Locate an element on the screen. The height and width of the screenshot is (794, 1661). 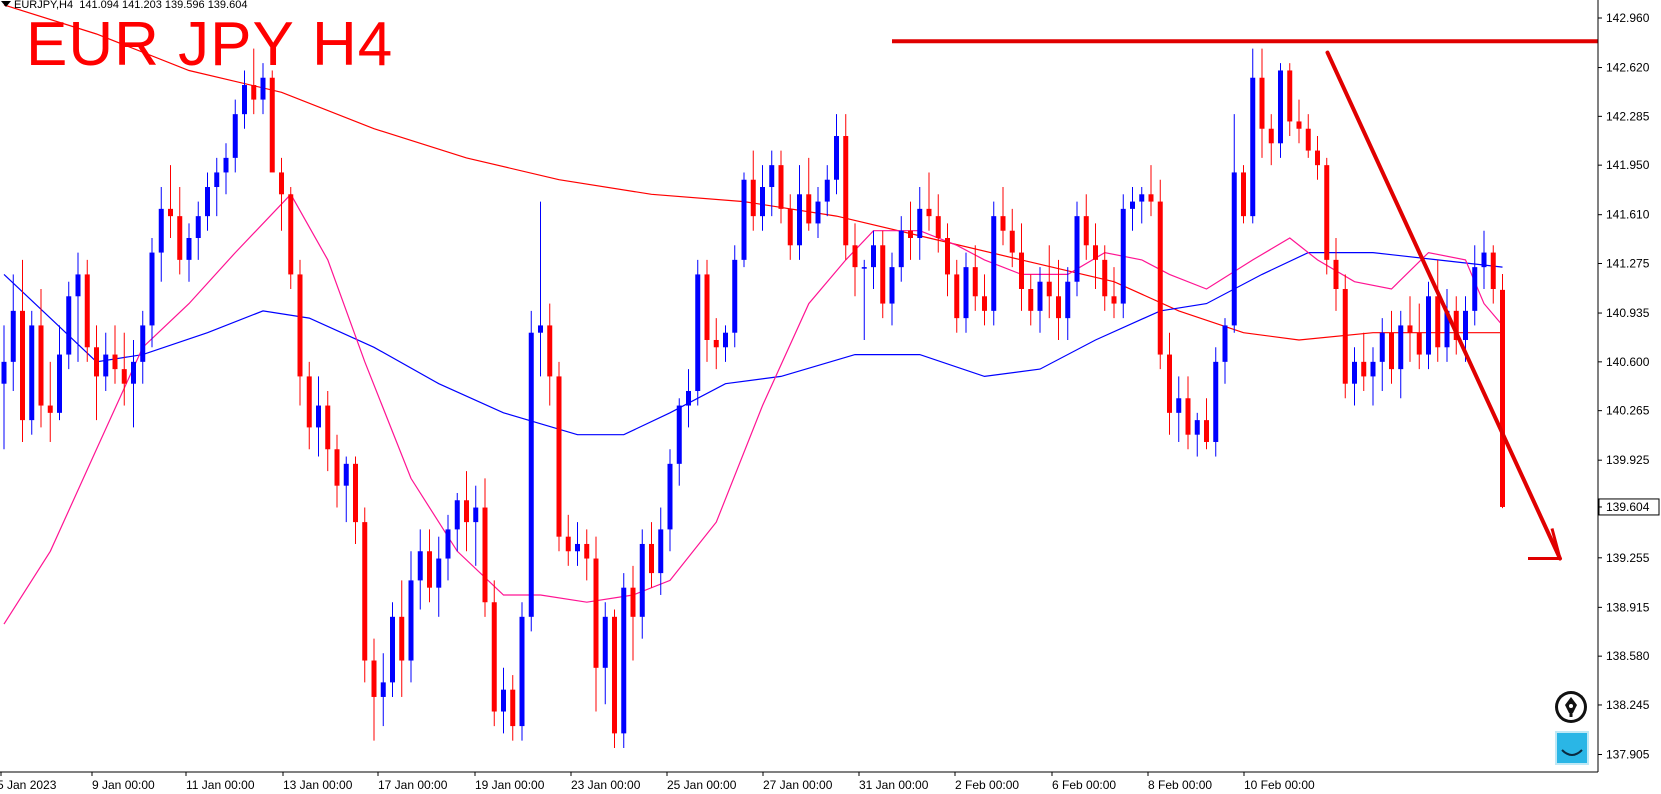
smile-icon is located at coordinates (1572, 748).